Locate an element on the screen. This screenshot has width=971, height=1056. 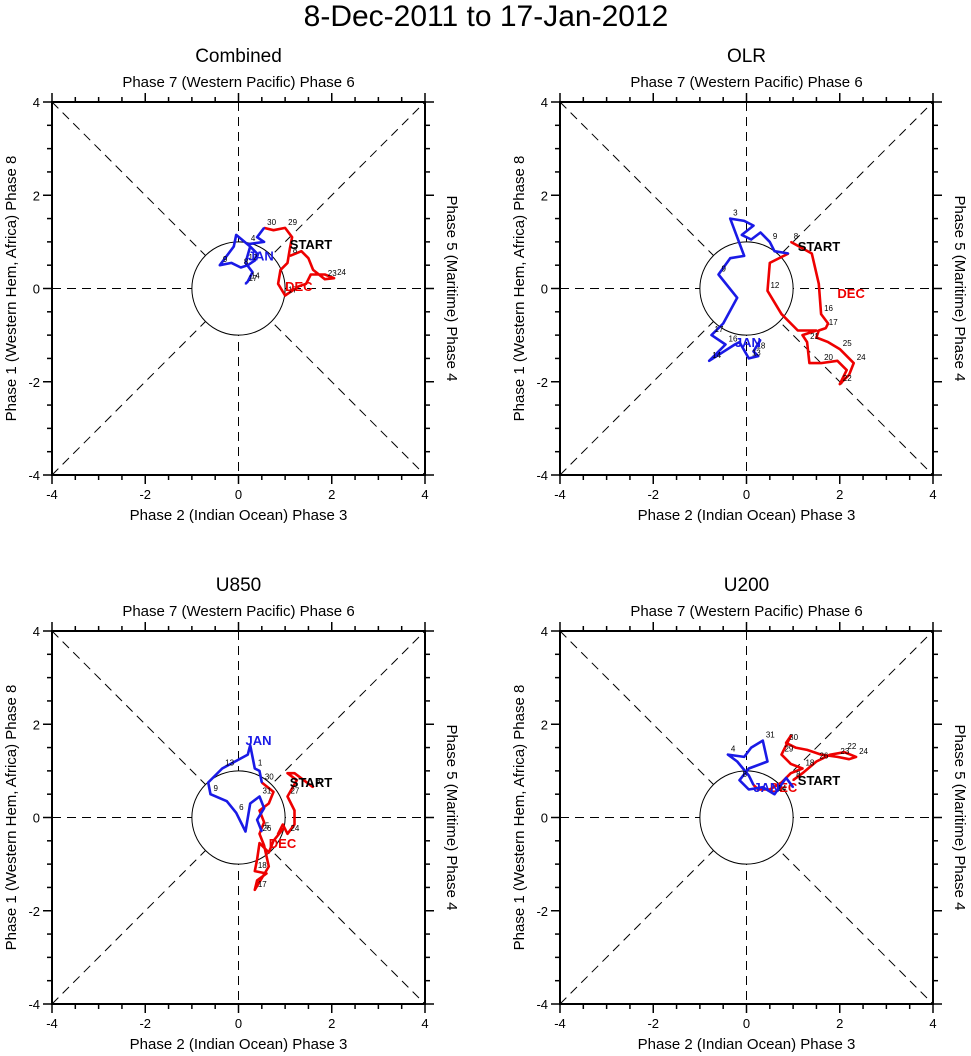
y-tick-label: -2 is located at coordinates (34, 911).